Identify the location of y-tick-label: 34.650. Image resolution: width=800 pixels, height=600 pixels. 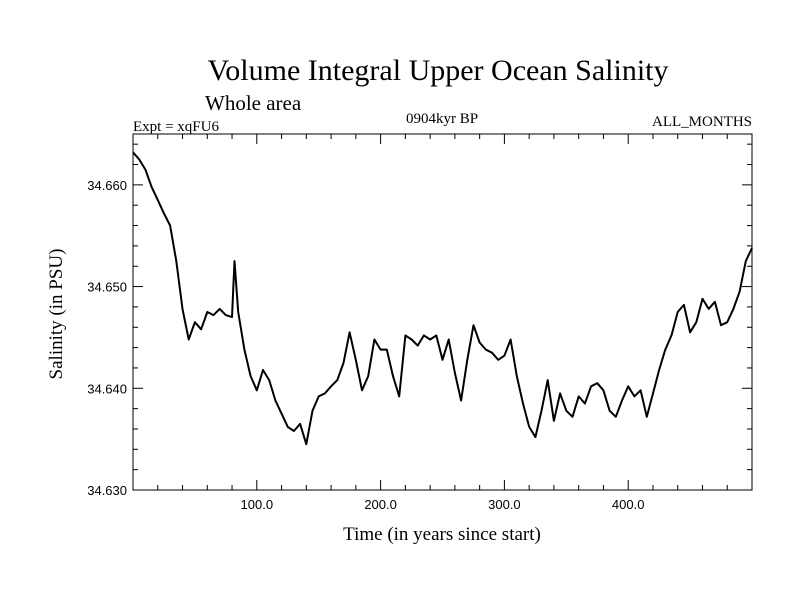
(107, 287).